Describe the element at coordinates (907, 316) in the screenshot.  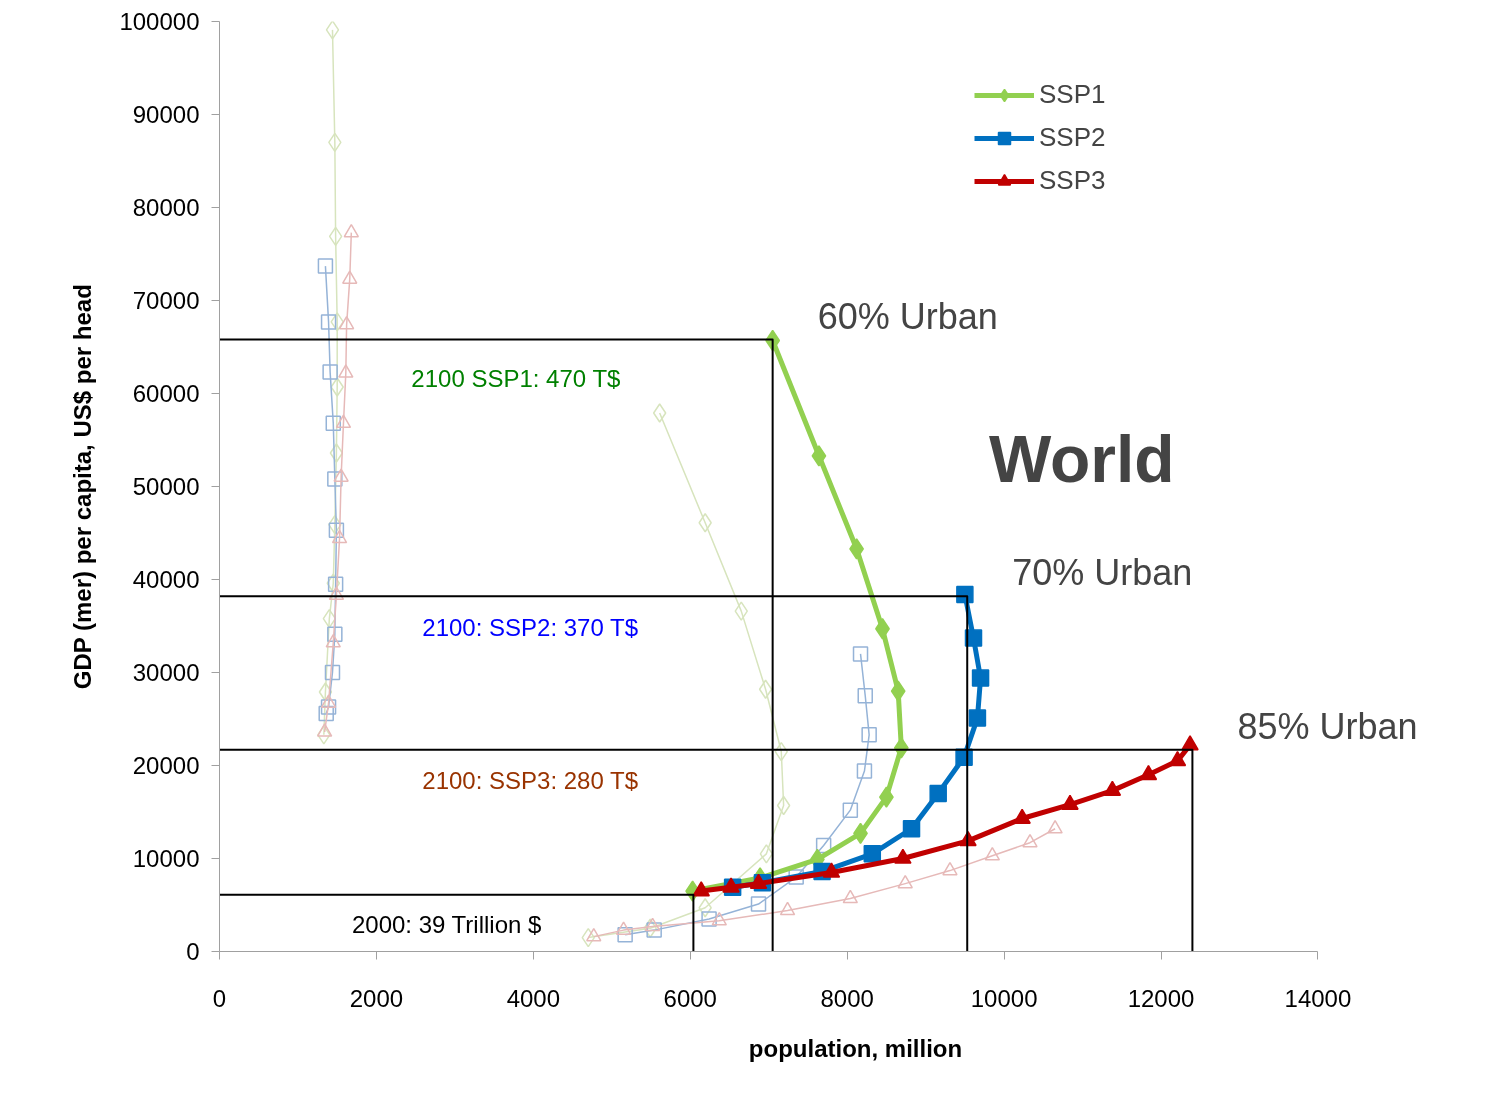
I see `annotation: 60% Urban` at that location.